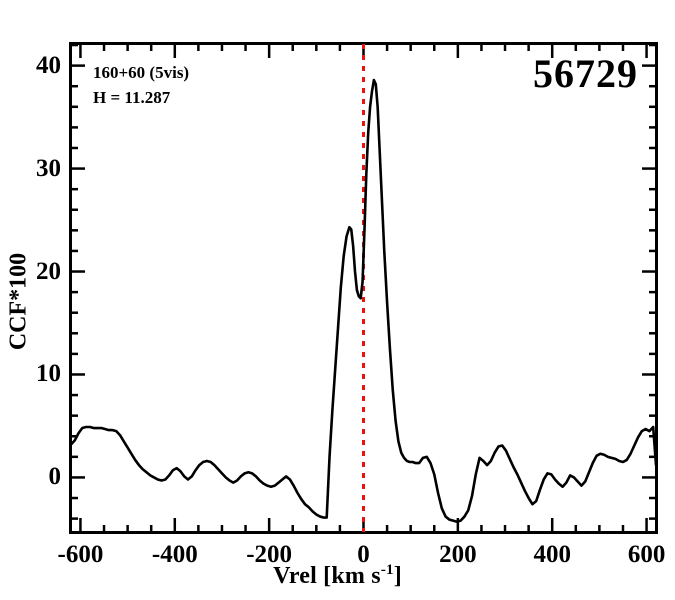  I want to click on x-axis-title-exponent: -1, so click(387, 570).